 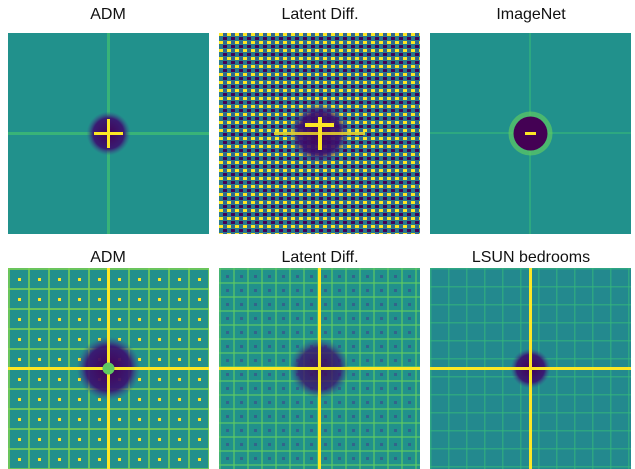 I want to click on panel-title: LSUN bedrooms, so click(x=531, y=257).